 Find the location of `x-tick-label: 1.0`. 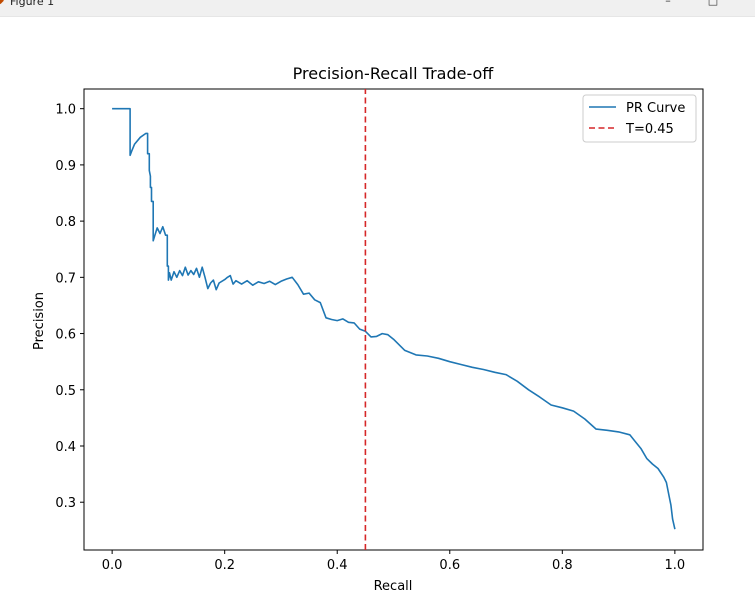

x-tick-label: 1.0 is located at coordinates (675, 565).